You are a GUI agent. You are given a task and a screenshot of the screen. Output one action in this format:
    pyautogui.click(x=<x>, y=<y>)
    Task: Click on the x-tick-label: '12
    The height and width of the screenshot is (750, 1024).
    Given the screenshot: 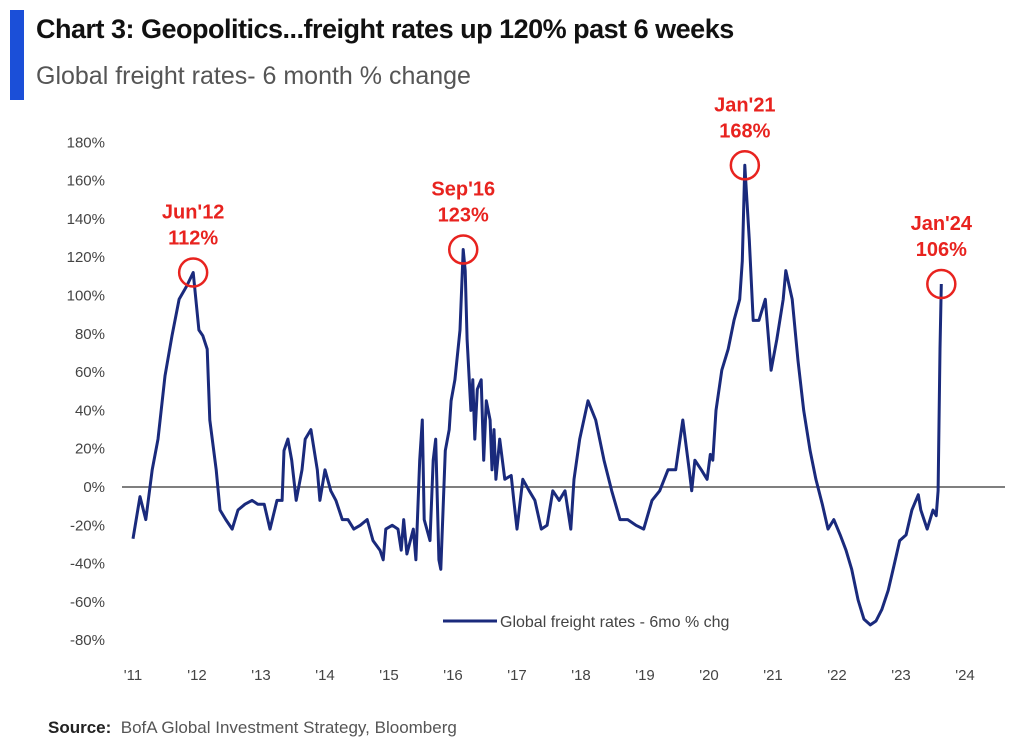 What is the action you would take?
    pyautogui.click(x=197, y=675)
    